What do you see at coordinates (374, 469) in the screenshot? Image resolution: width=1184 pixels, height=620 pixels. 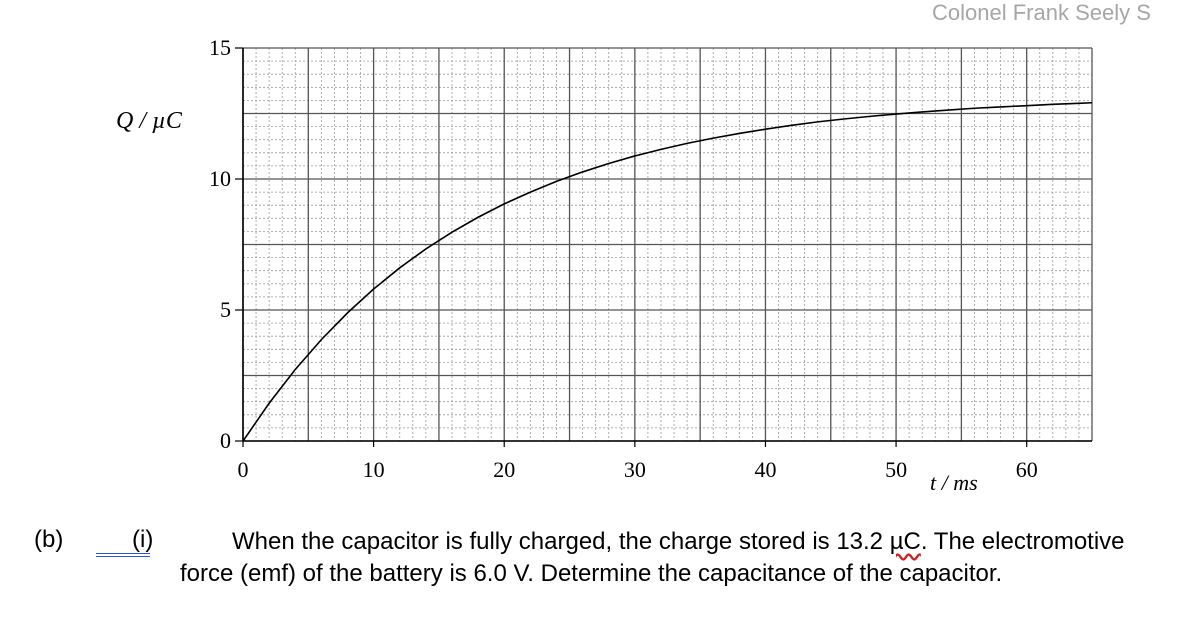 I see `x-tick-label: 10` at bounding box center [374, 469].